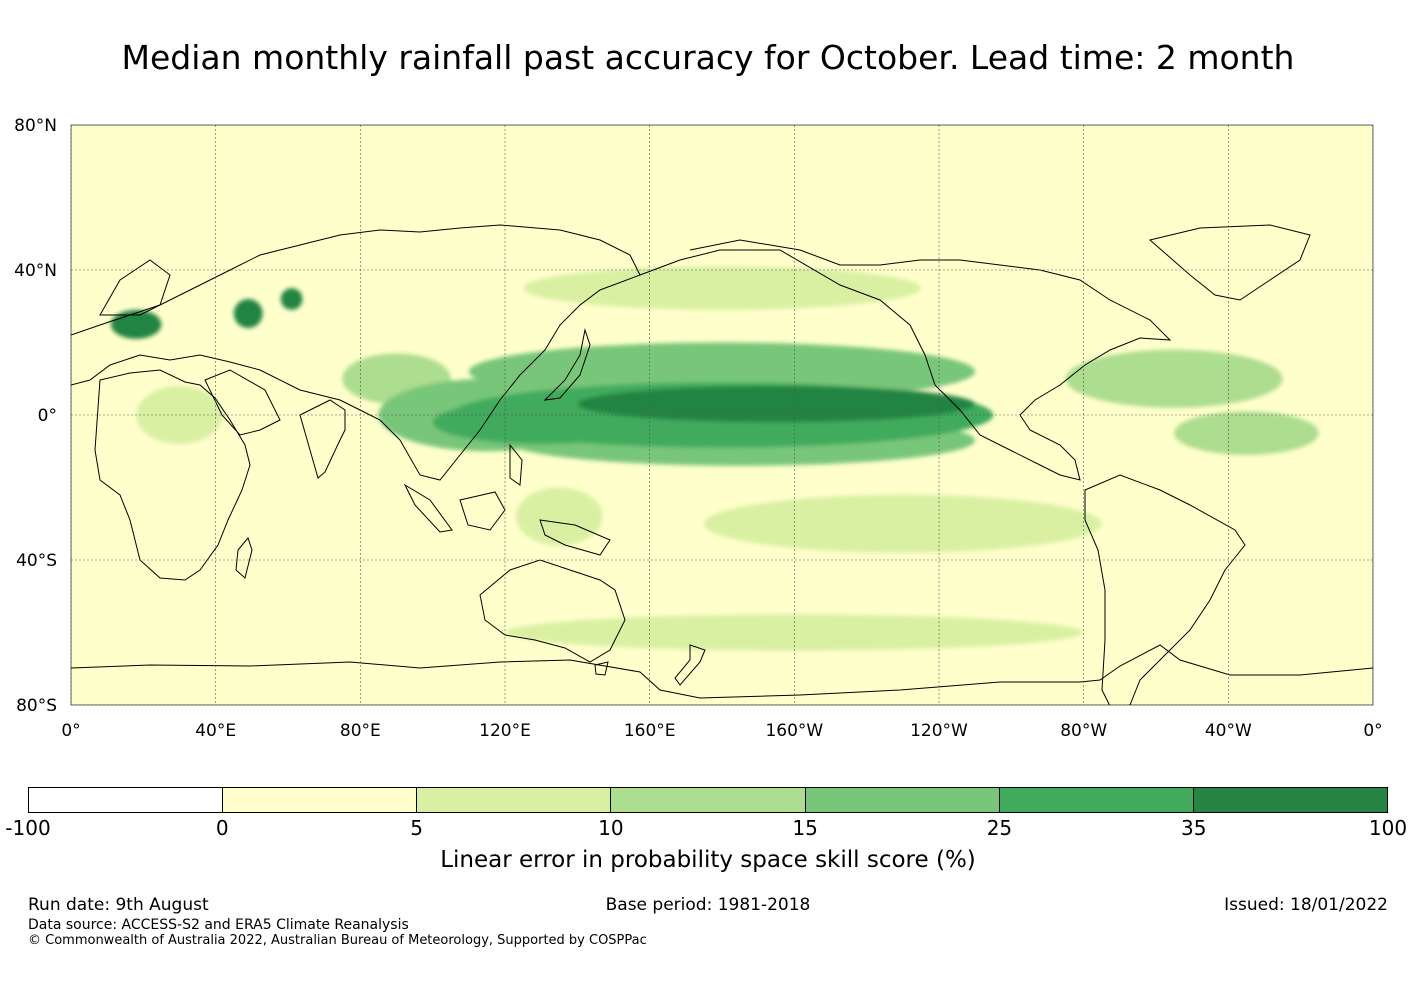  What do you see at coordinates (1228, 731) in the screenshot?
I see `lon-tick-label: 40°W` at bounding box center [1228, 731].